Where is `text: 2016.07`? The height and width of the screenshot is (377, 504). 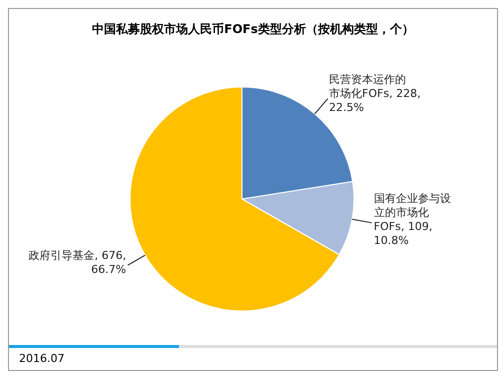 text: 2016.07 is located at coordinates (41, 358).